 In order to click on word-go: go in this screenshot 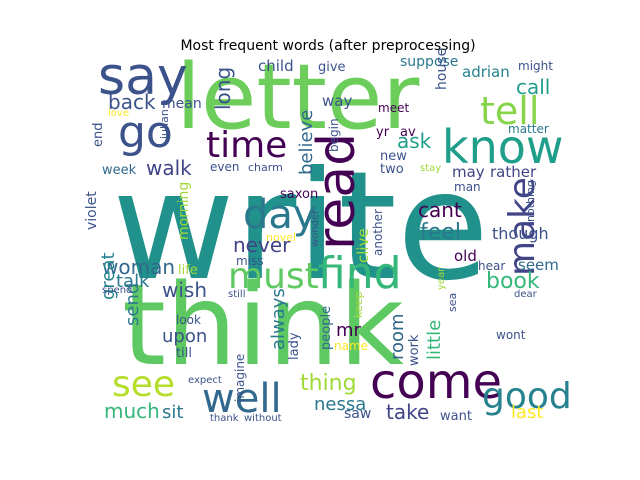, I will do `click(145, 132)`.